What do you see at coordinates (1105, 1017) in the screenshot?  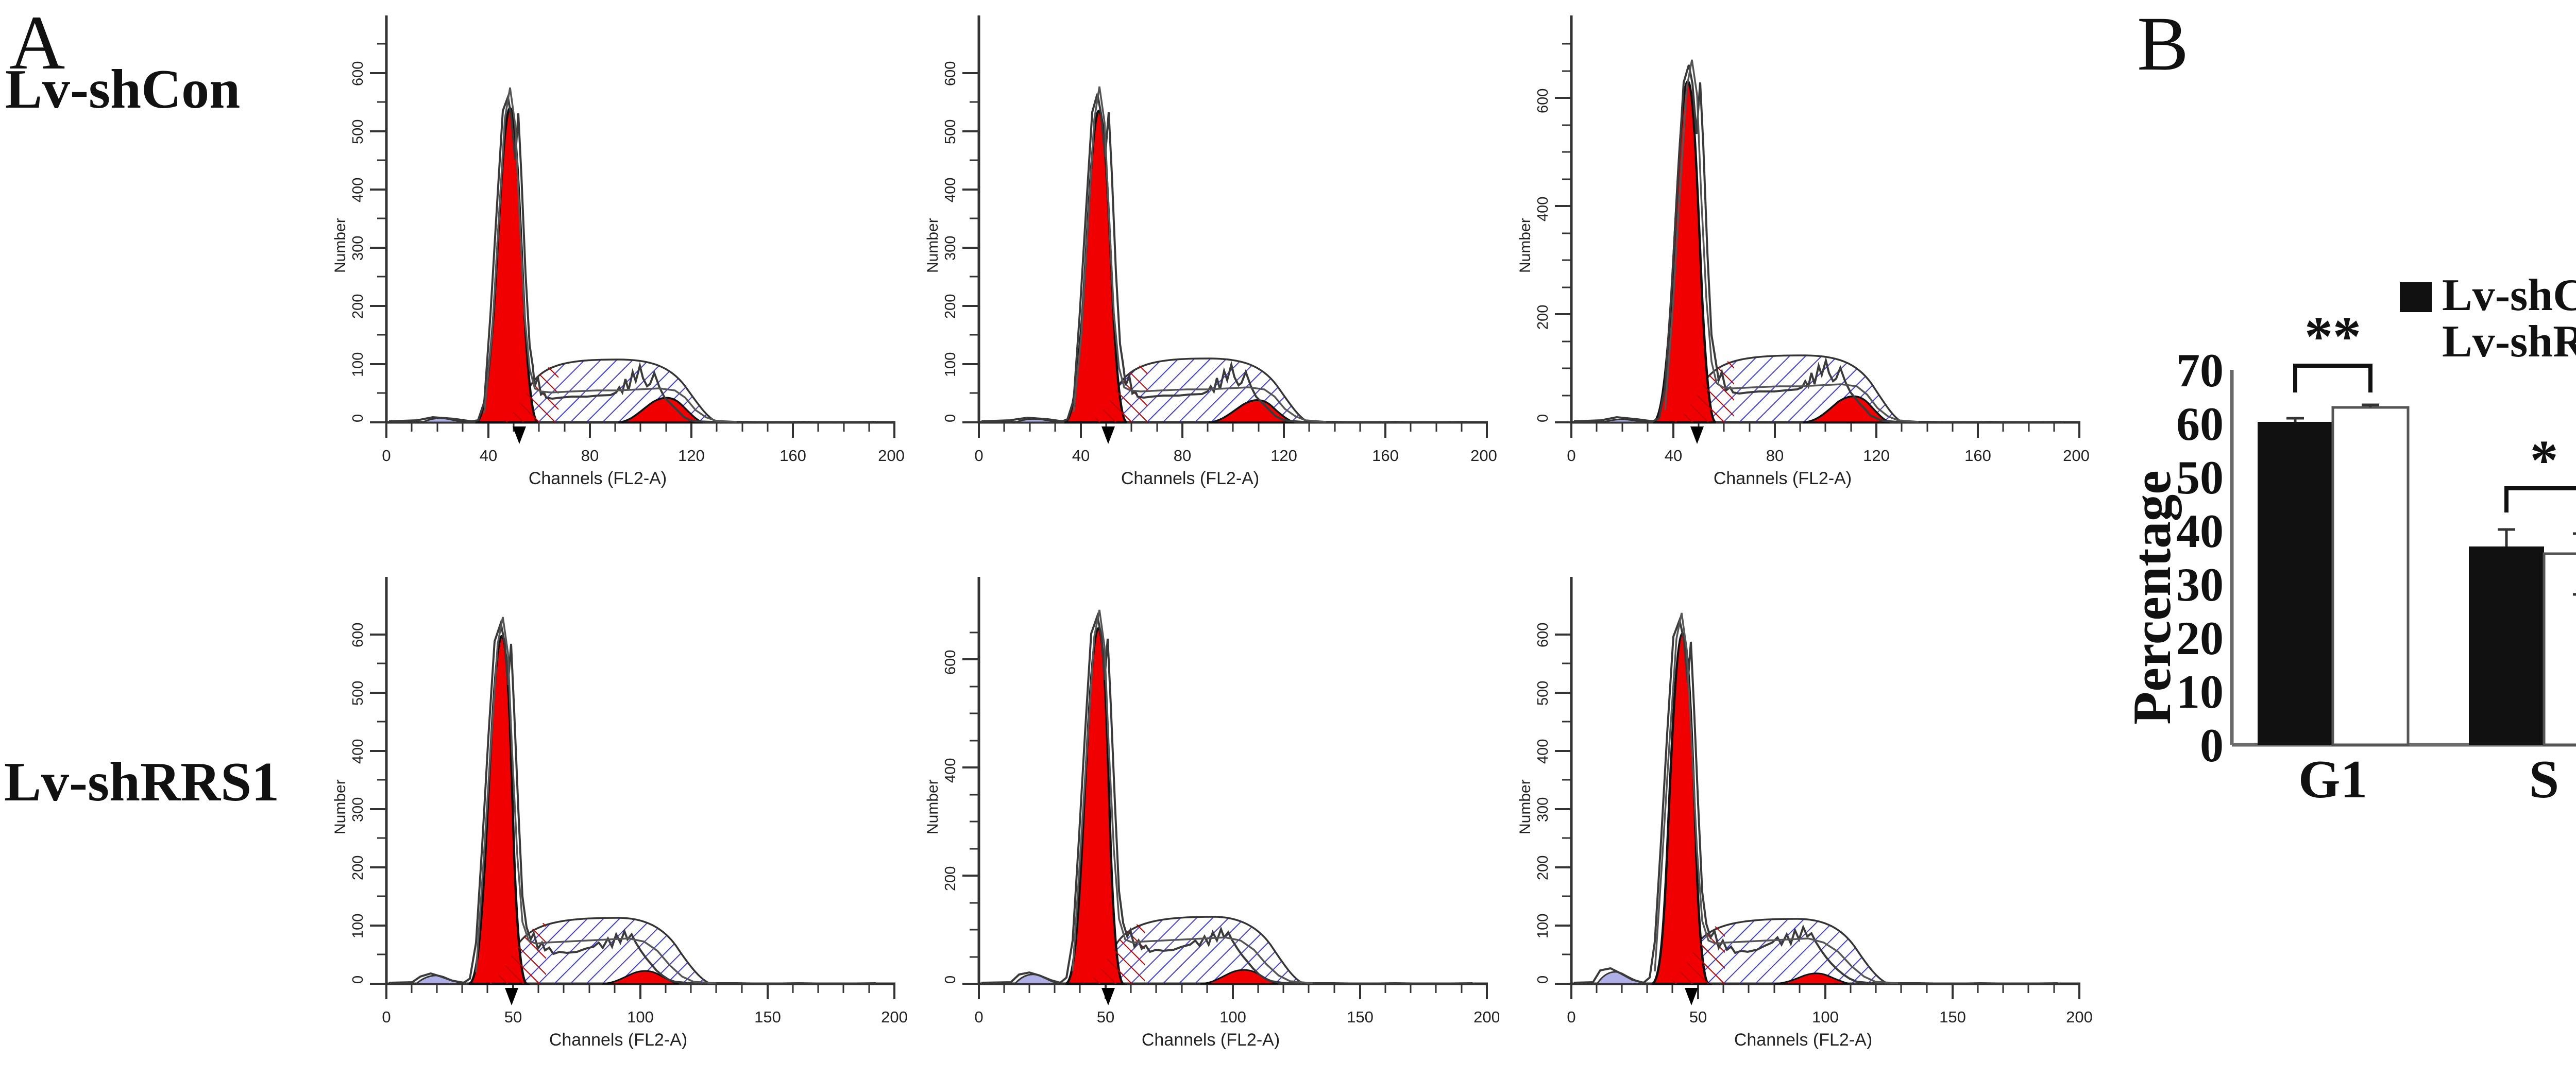 I see `x-tick-50: 50` at bounding box center [1105, 1017].